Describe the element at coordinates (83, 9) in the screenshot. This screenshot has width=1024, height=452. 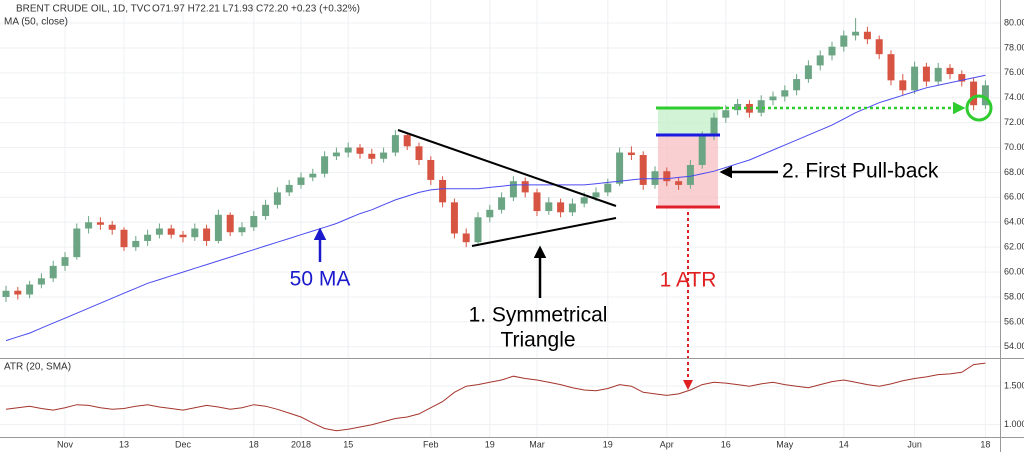
I see `symbol: BRENT CRUDE OIL, 1D, TVC` at that location.